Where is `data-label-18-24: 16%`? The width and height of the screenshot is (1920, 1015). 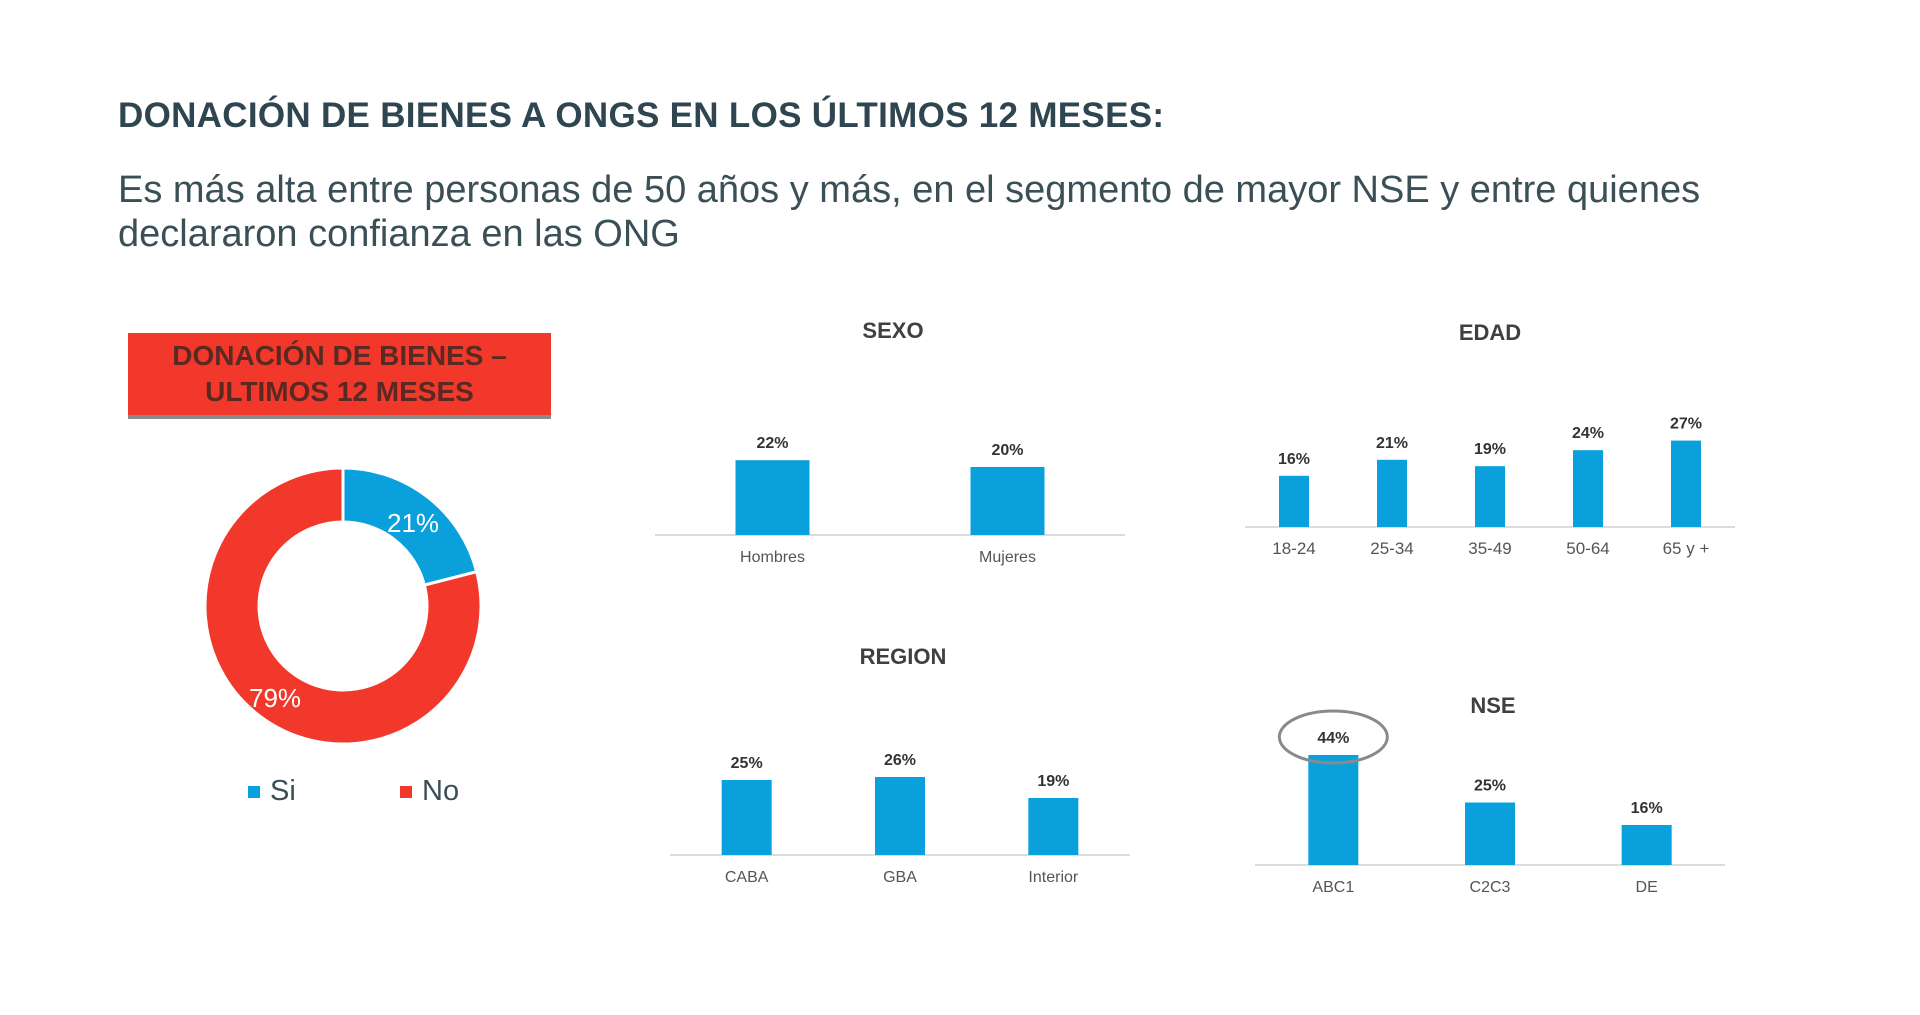
data-label-18-24: 16% is located at coordinates (1294, 459).